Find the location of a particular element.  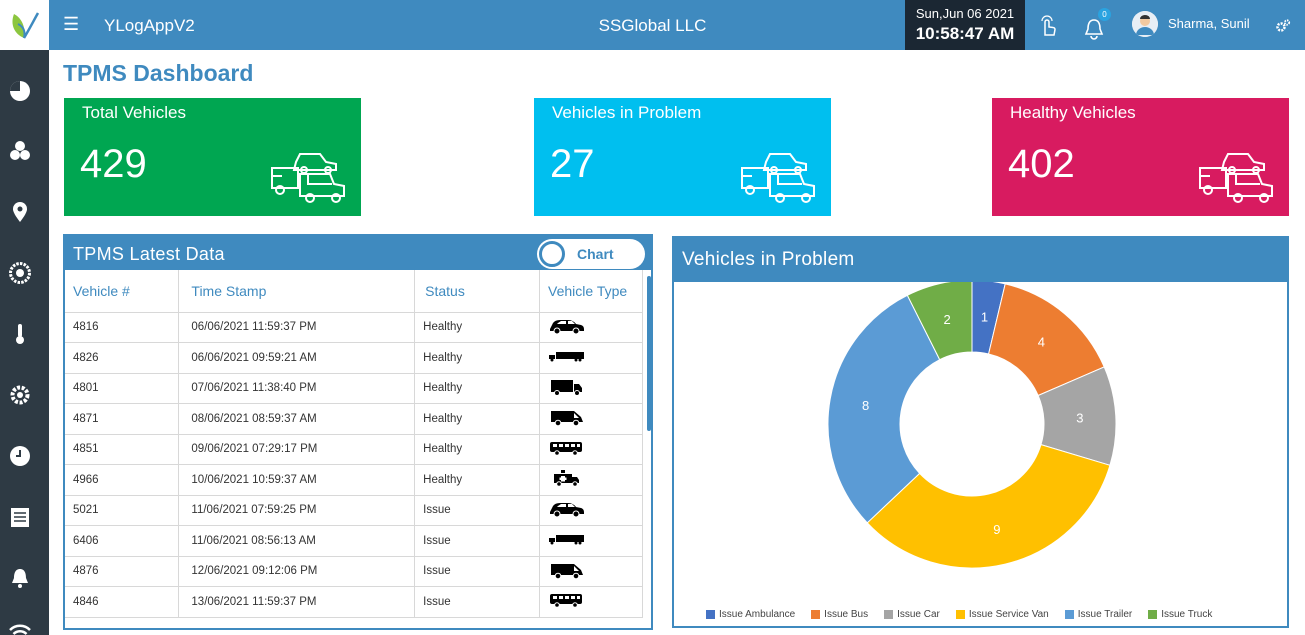

card-vehicles-in-problem: Vehicles in Problem 27 is located at coordinates (682, 157).